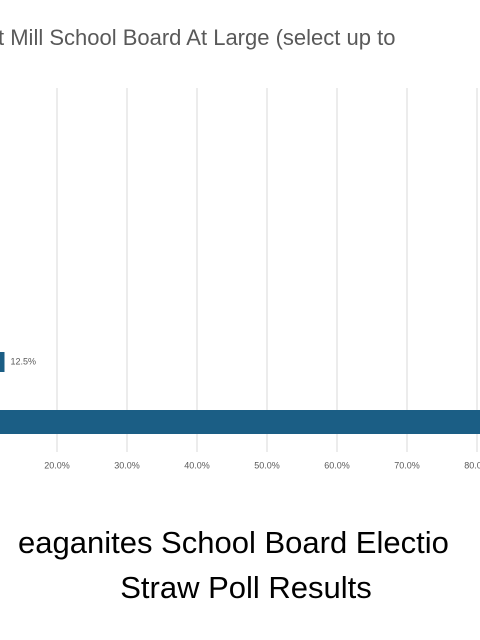 The width and height of the screenshot is (480, 640). Describe the element at coordinates (407, 465) in the screenshot. I see `x-tick-label: 70.0%` at that location.